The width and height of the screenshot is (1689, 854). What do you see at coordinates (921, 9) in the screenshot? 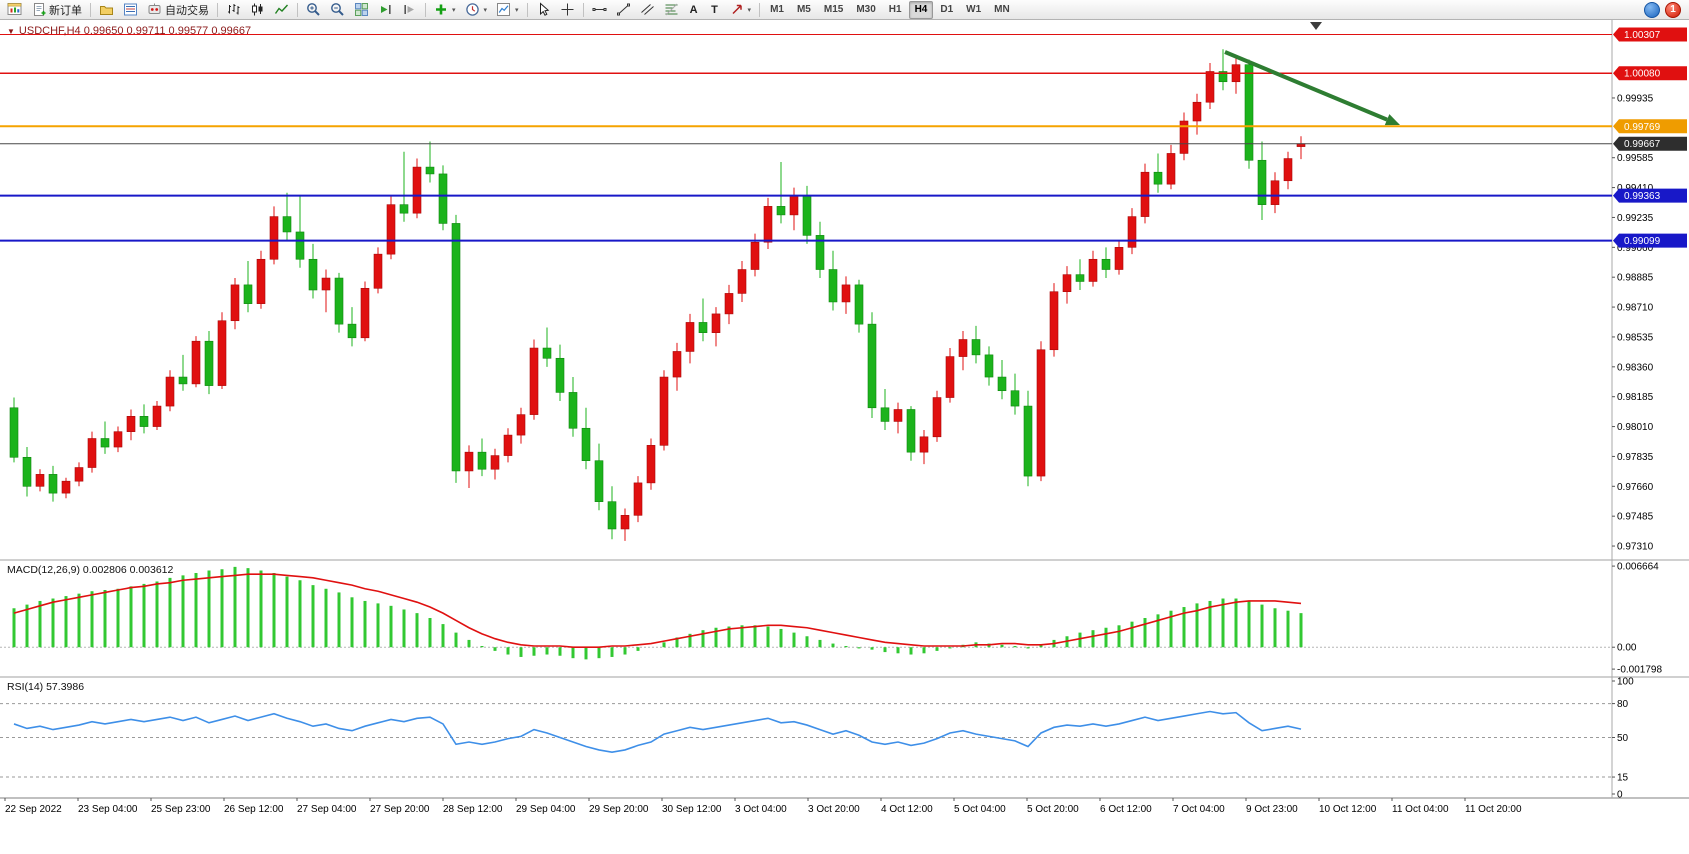
I see `timeframe-h4: H4` at bounding box center [921, 9].